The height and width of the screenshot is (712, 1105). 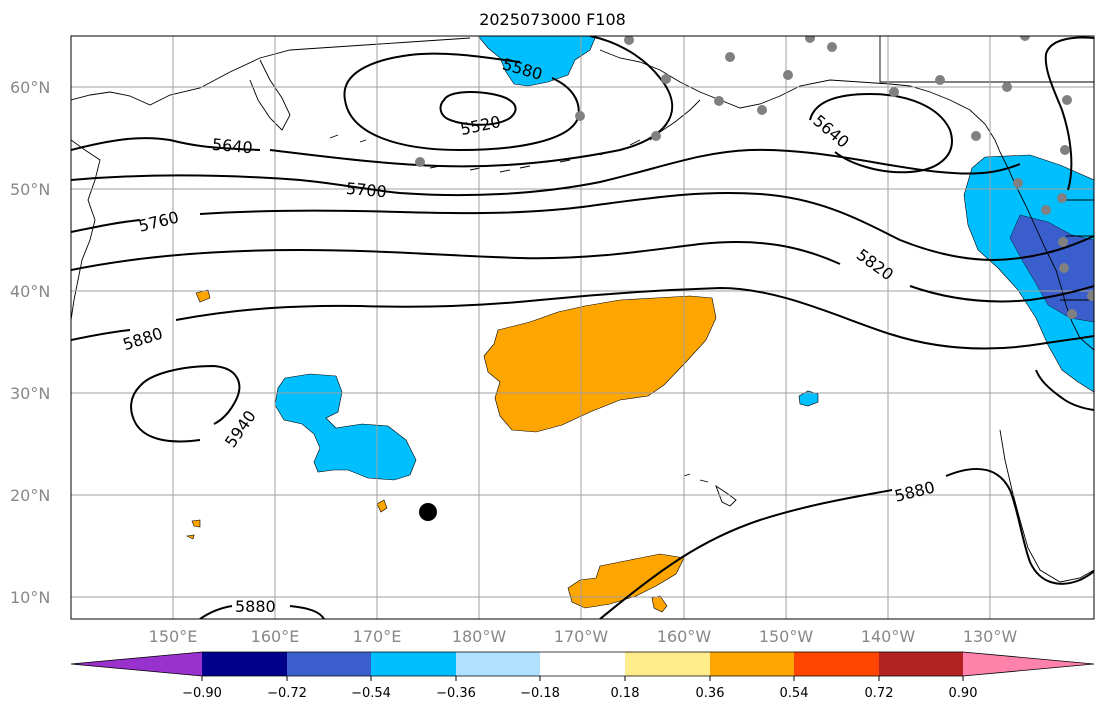 I want to click on contour-5640-pacific, so click(x=881, y=133).